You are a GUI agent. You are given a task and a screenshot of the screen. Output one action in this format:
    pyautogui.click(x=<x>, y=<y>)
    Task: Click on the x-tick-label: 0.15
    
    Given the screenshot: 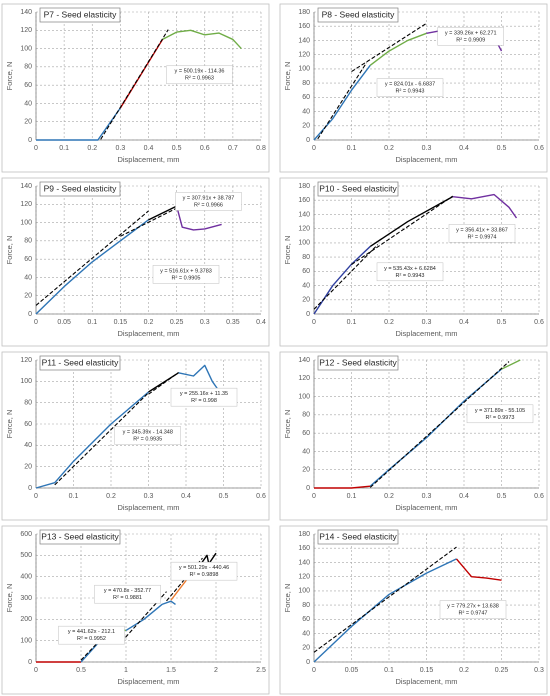 What is the action you would take?
    pyautogui.click(x=121, y=322)
    